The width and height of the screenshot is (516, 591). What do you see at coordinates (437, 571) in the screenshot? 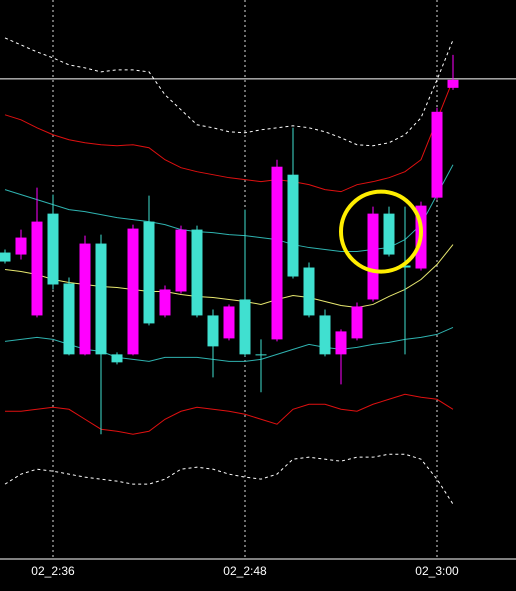
I see `x-tick-label: 02_3:00` at bounding box center [437, 571].